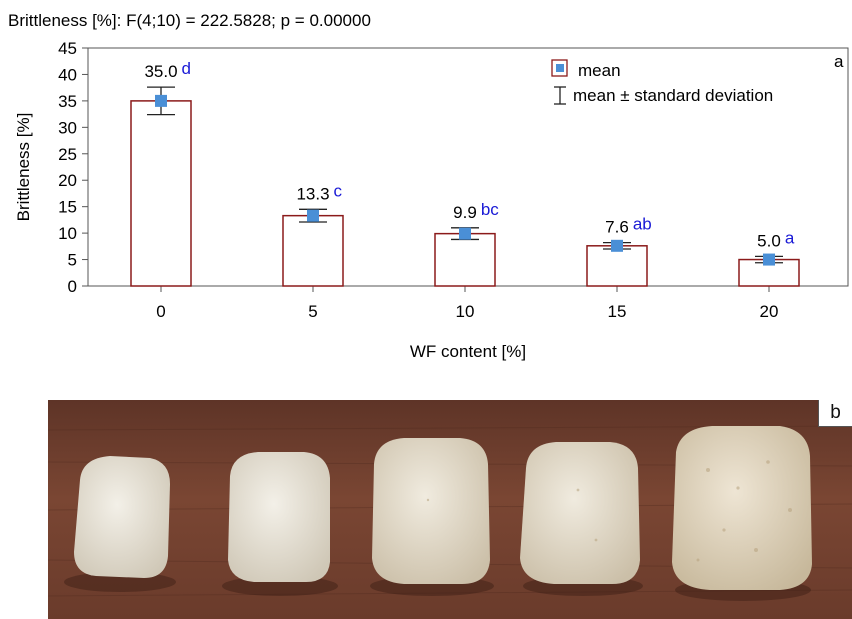 The height and width of the screenshot is (619, 852). What do you see at coordinates (490, 209) in the screenshot?
I see `significance-letter: bc` at bounding box center [490, 209].